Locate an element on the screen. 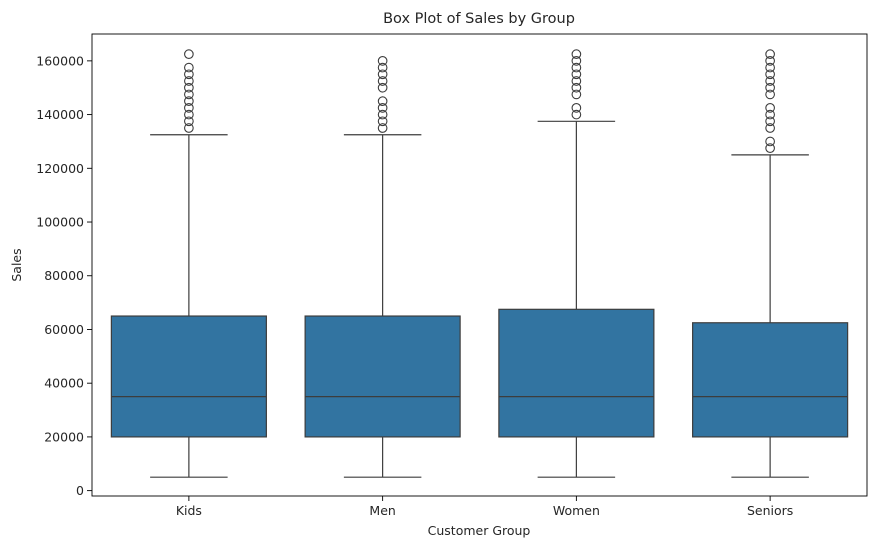 The height and width of the screenshot is (547, 877). y-tick-label: 40000 is located at coordinates (64, 383).